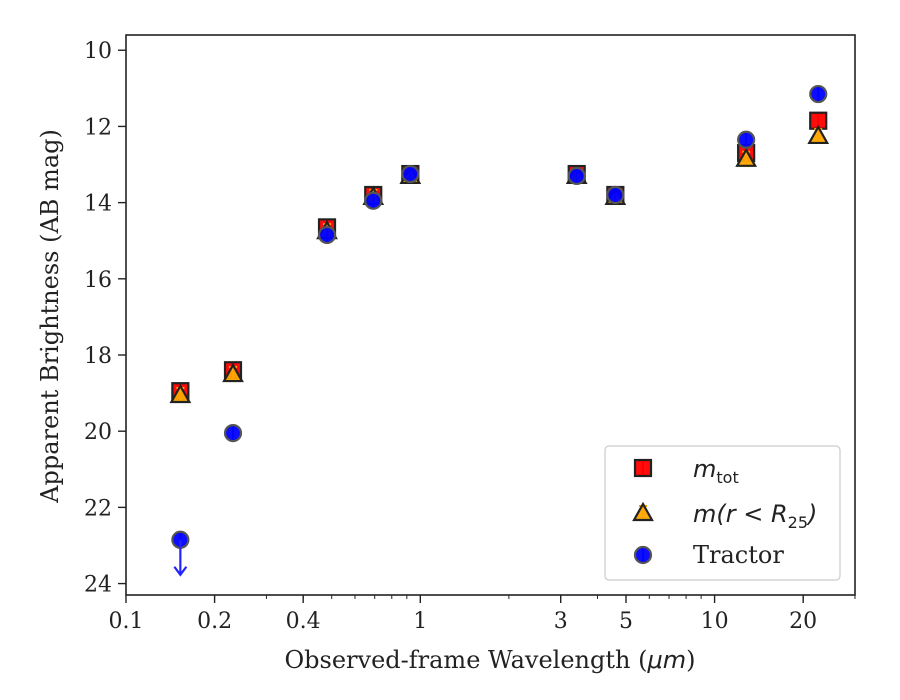  Describe the element at coordinates (98, 127) in the screenshot. I see `y-tick-label: 12` at that location.